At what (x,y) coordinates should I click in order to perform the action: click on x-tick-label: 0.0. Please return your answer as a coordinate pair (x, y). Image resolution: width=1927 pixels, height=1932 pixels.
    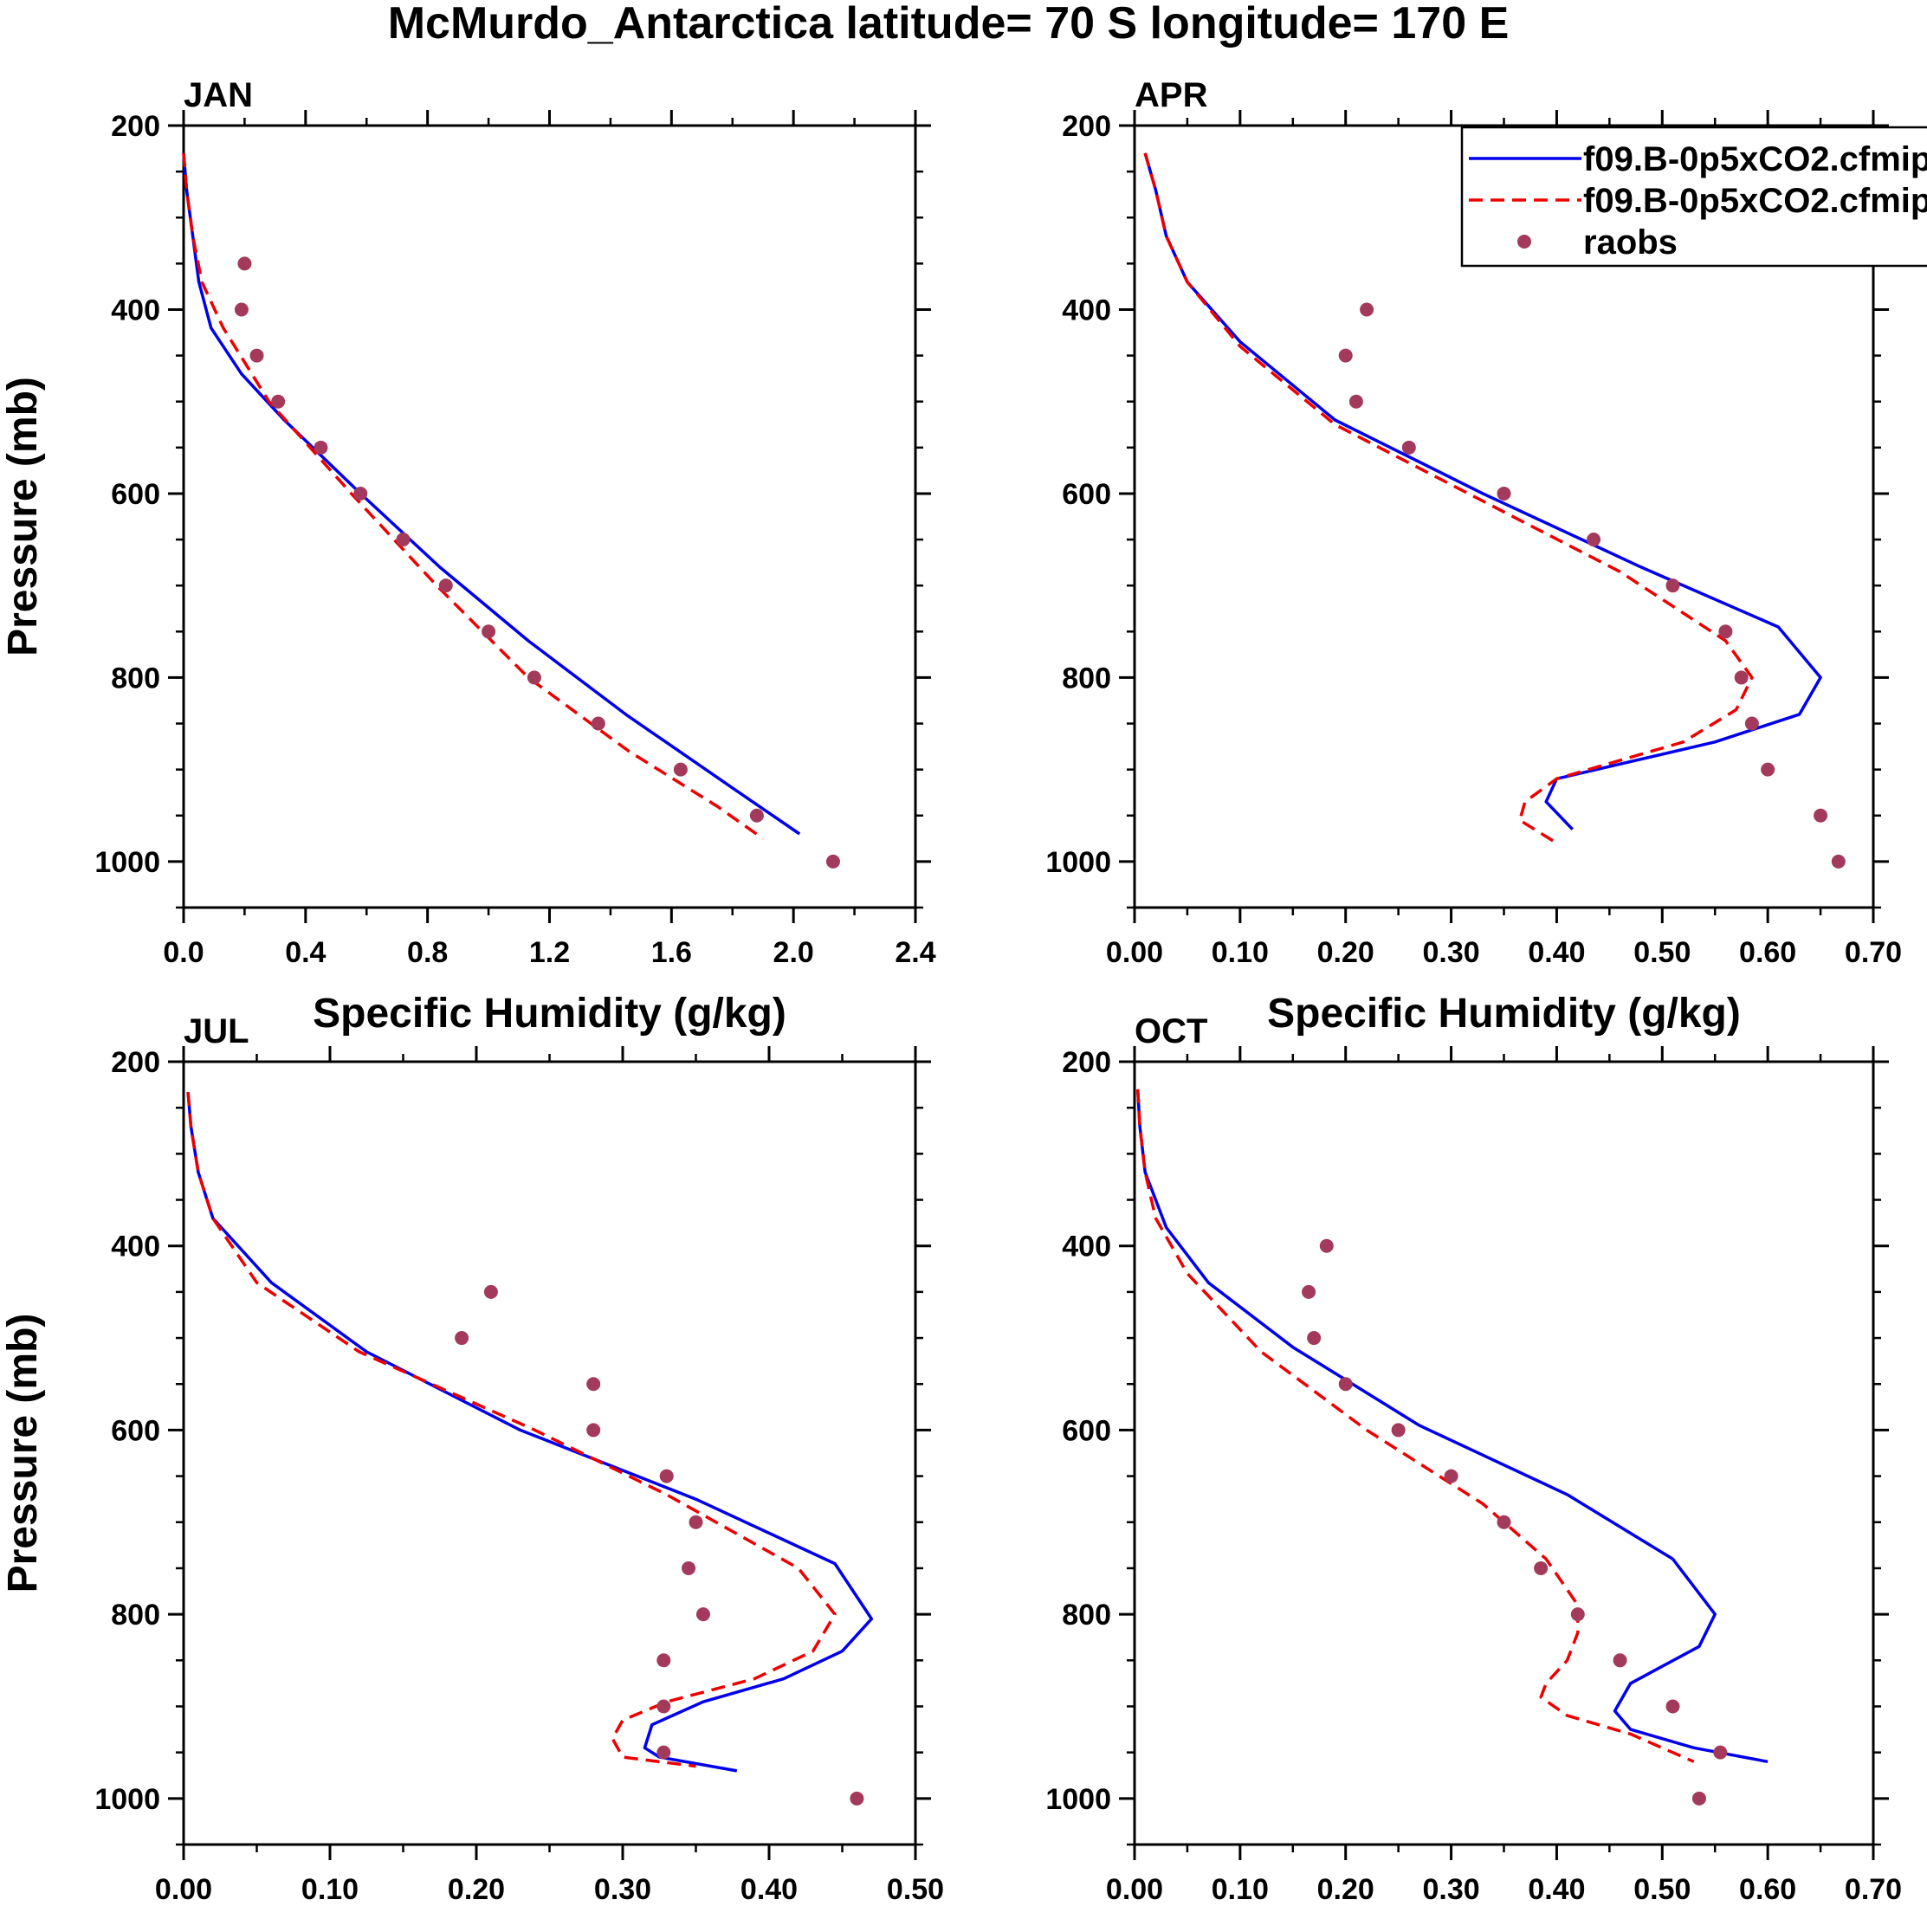
    Looking at the image, I should click on (183, 952).